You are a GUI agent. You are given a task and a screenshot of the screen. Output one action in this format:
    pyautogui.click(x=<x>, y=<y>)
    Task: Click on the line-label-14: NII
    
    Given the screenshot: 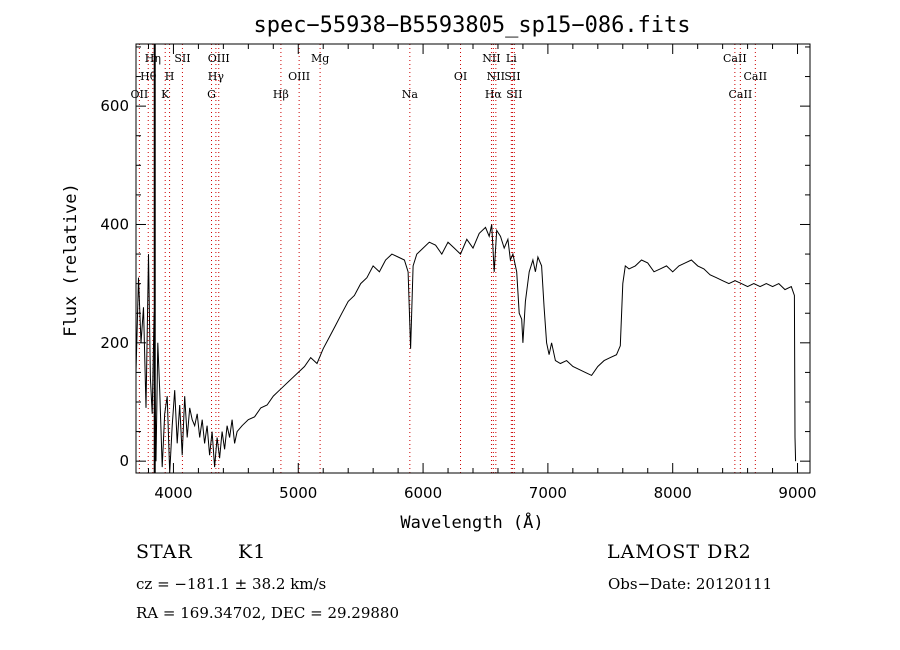 What is the action you would take?
    pyautogui.click(x=491, y=58)
    